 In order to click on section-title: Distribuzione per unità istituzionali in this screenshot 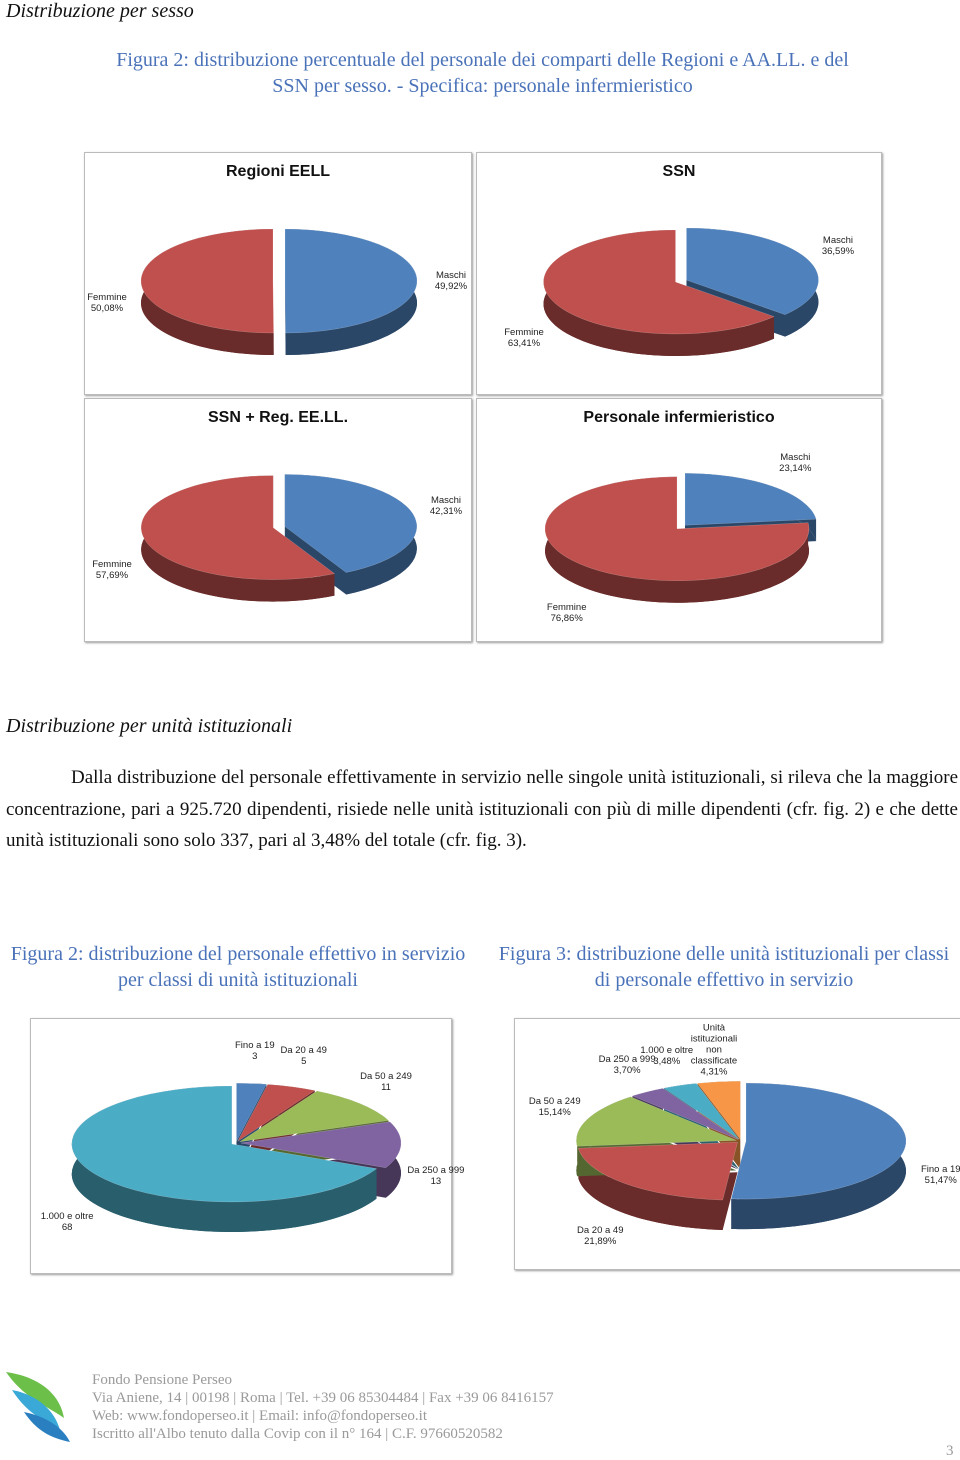, I will do `click(149, 726)`.